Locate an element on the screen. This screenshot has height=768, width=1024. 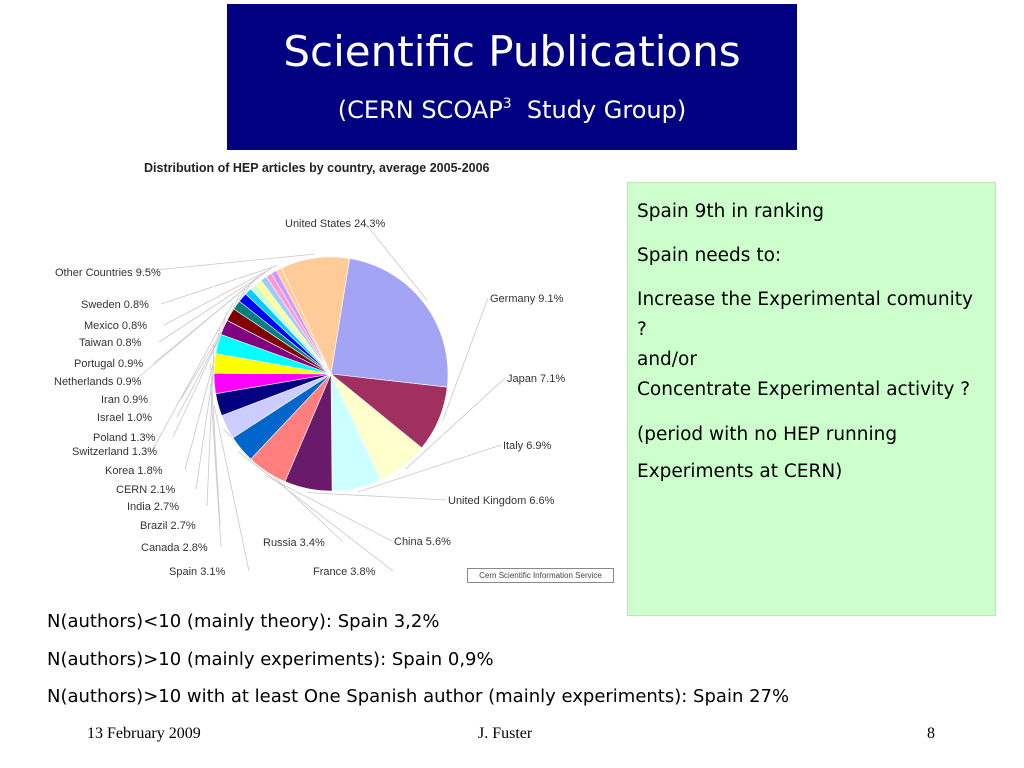
slice-label: China 5.6% is located at coordinates (422, 542).